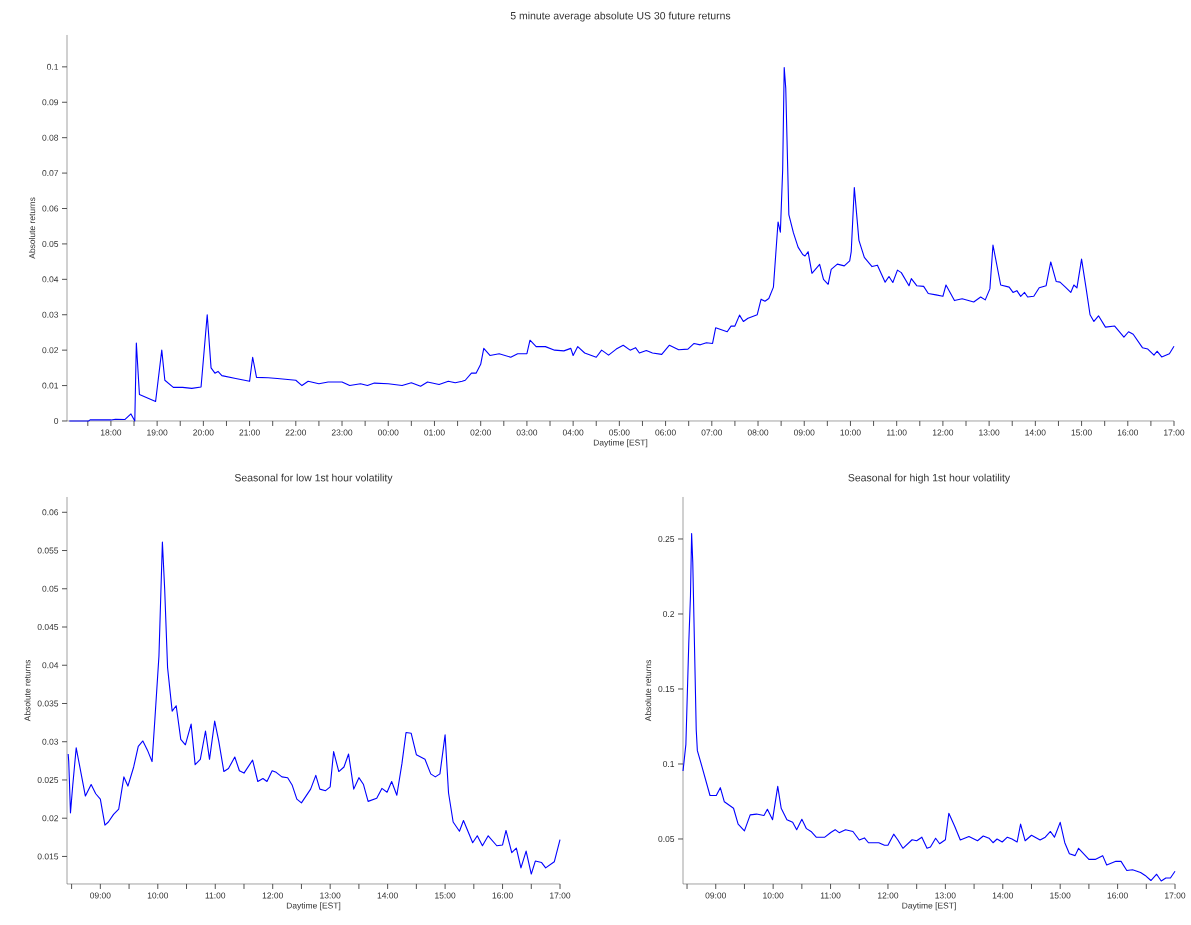  What do you see at coordinates (669, 613) in the screenshot?
I see `y-tick-label: 0.2` at bounding box center [669, 613].